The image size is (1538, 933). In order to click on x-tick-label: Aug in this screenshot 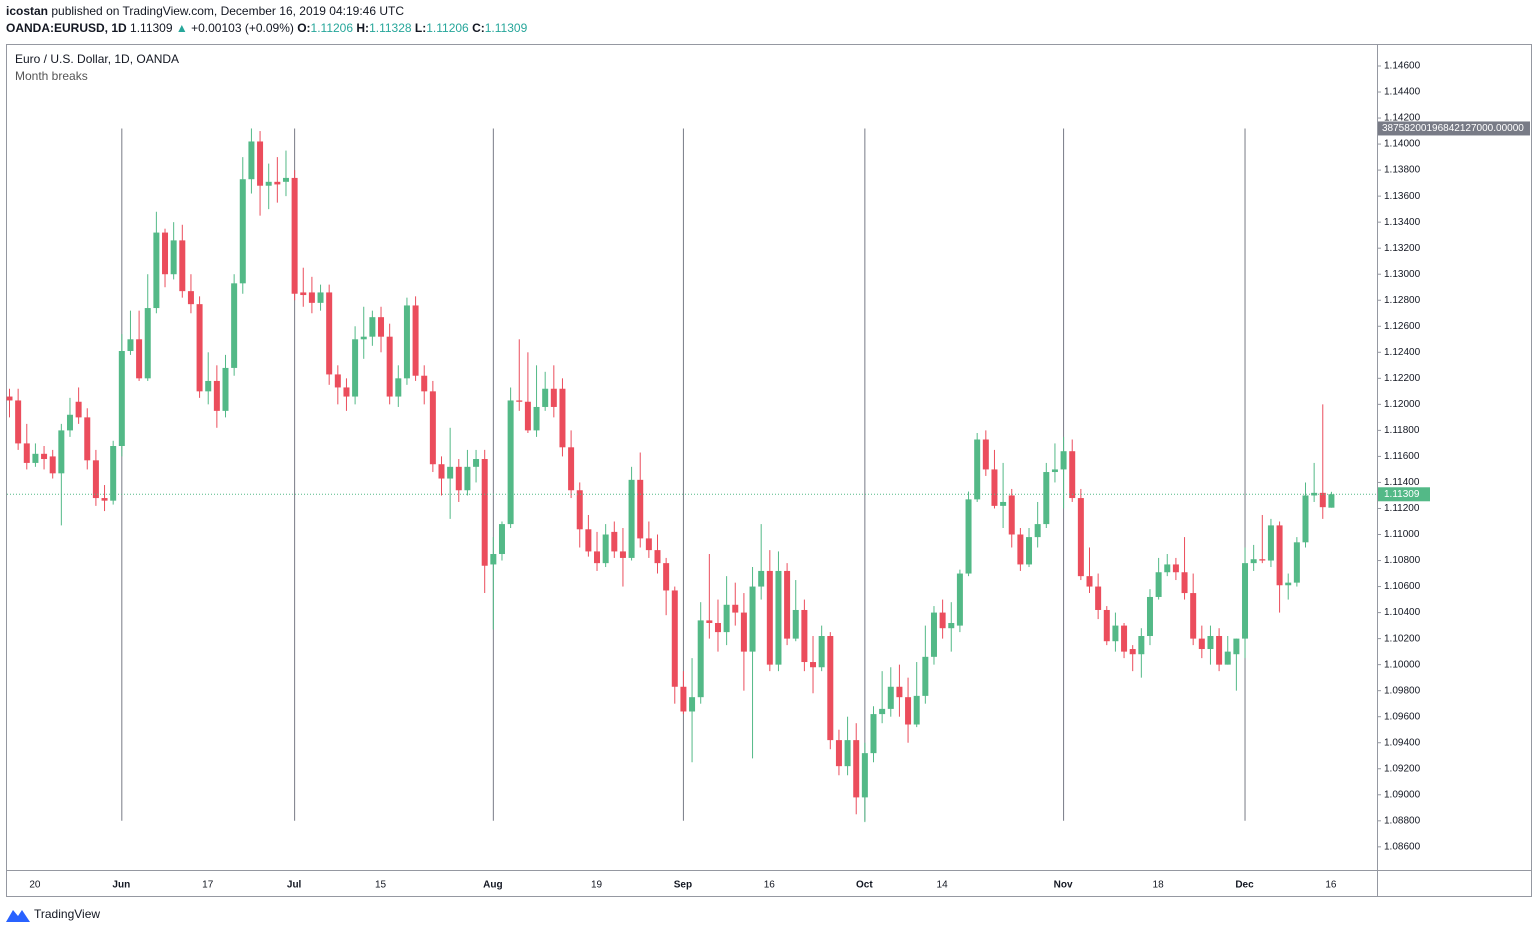, I will do `click(492, 885)`.